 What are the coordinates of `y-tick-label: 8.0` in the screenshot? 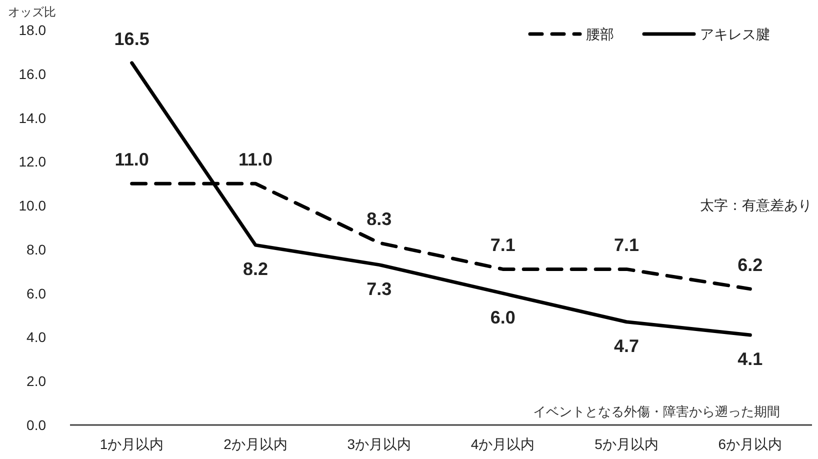 It's located at (36, 249).